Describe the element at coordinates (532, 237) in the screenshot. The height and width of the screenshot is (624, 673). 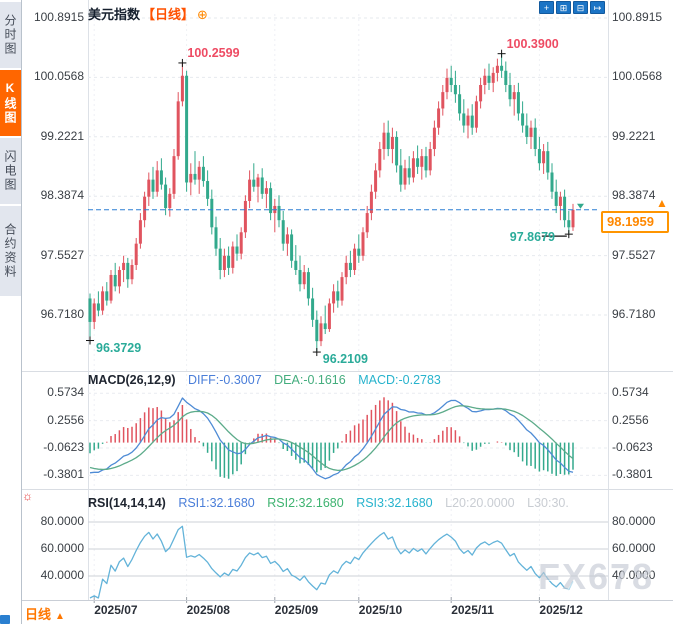
I see `low-price-annotation: 97.8679` at that location.